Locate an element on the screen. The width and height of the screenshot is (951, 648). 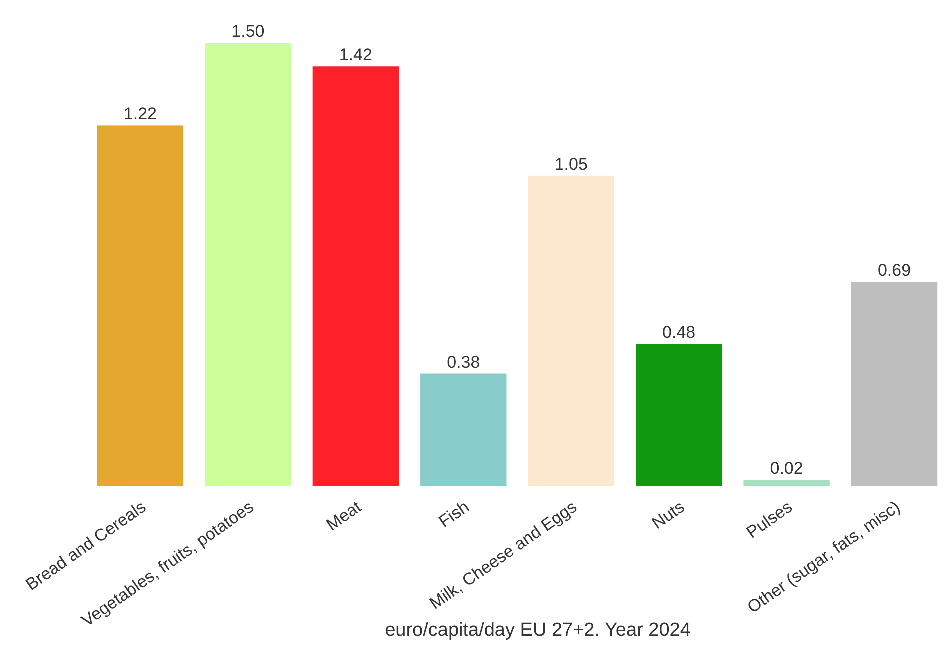
data-label: 0.48 is located at coordinates (679, 332).